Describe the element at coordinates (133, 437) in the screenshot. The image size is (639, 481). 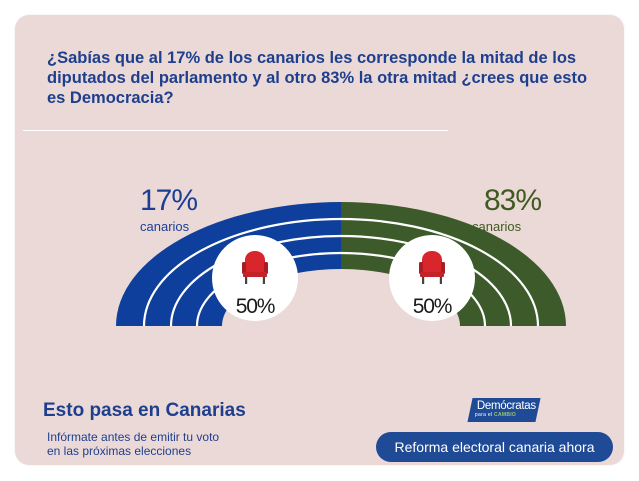
I see `footer-subtitle-line1: Infórmate antes de emitir tu voto` at that location.